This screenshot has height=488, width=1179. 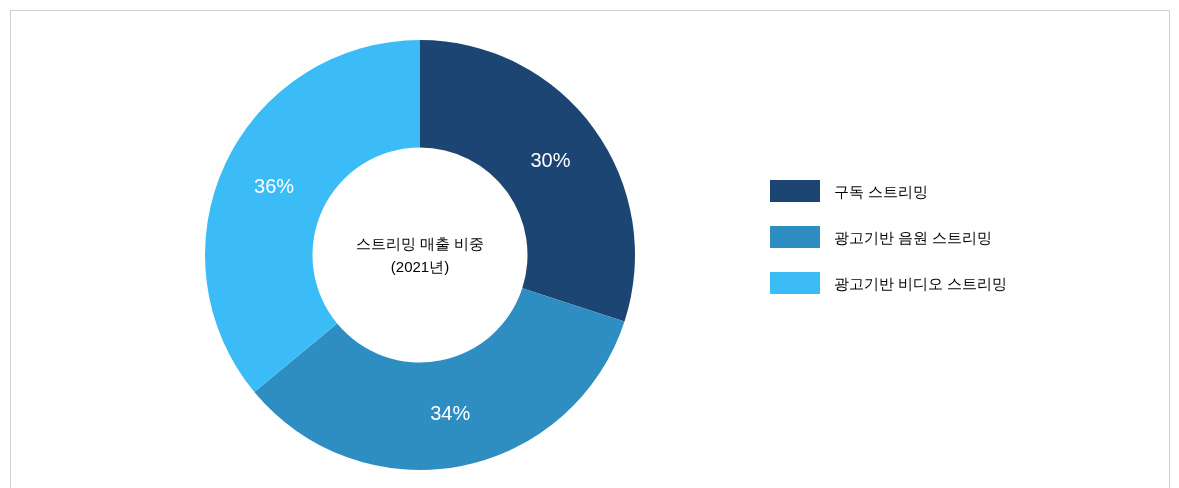 What do you see at coordinates (921, 283) in the screenshot?
I see `legend-label: 광고기반 비디오 스트리밍` at bounding box center [921, 283].